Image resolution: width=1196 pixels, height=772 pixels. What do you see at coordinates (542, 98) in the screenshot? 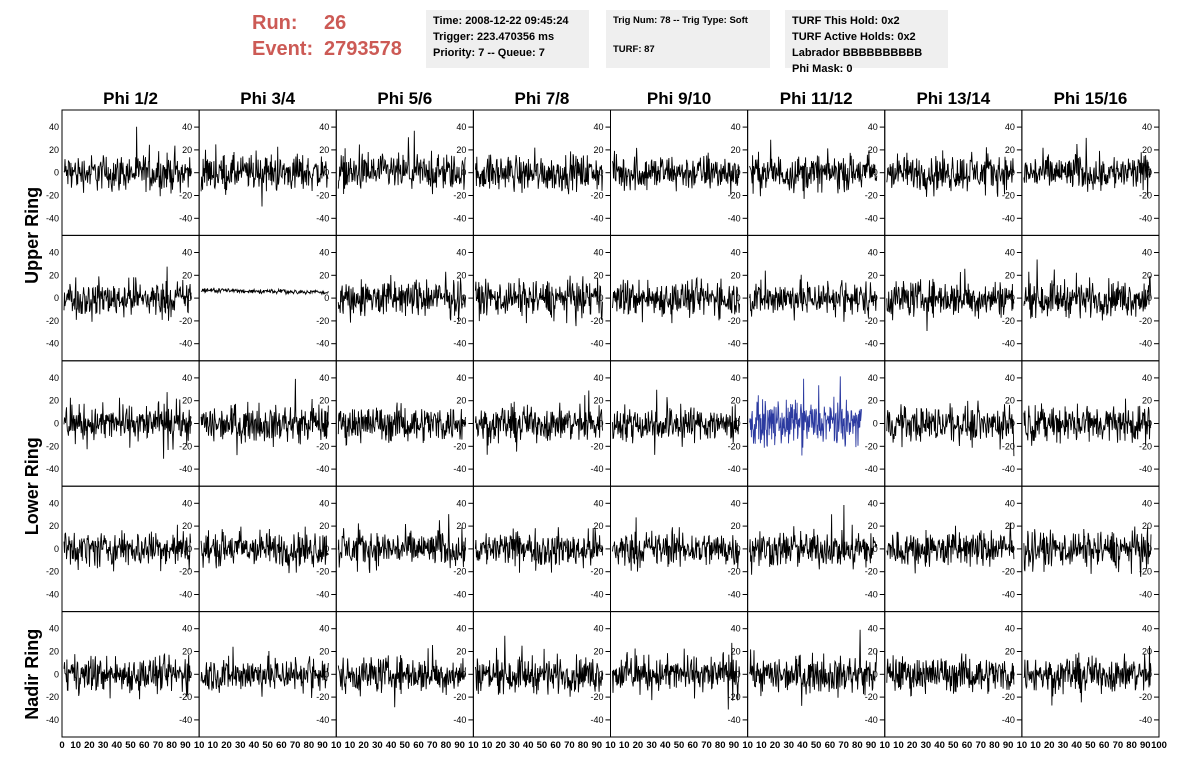
I see `column-header-4: Phi 7/8` at bounding box center [542, 98].